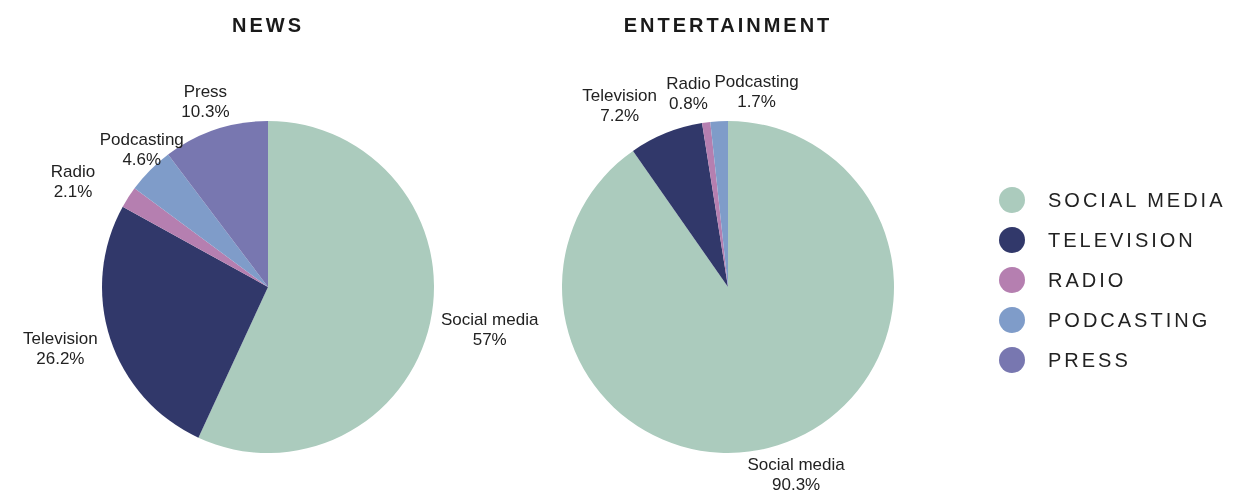 The image size is (1245, 493). Describe the element at coordinates (1137, 200) in the screenshot. I see `category-label: SOCIAL MEDIA` at that location.